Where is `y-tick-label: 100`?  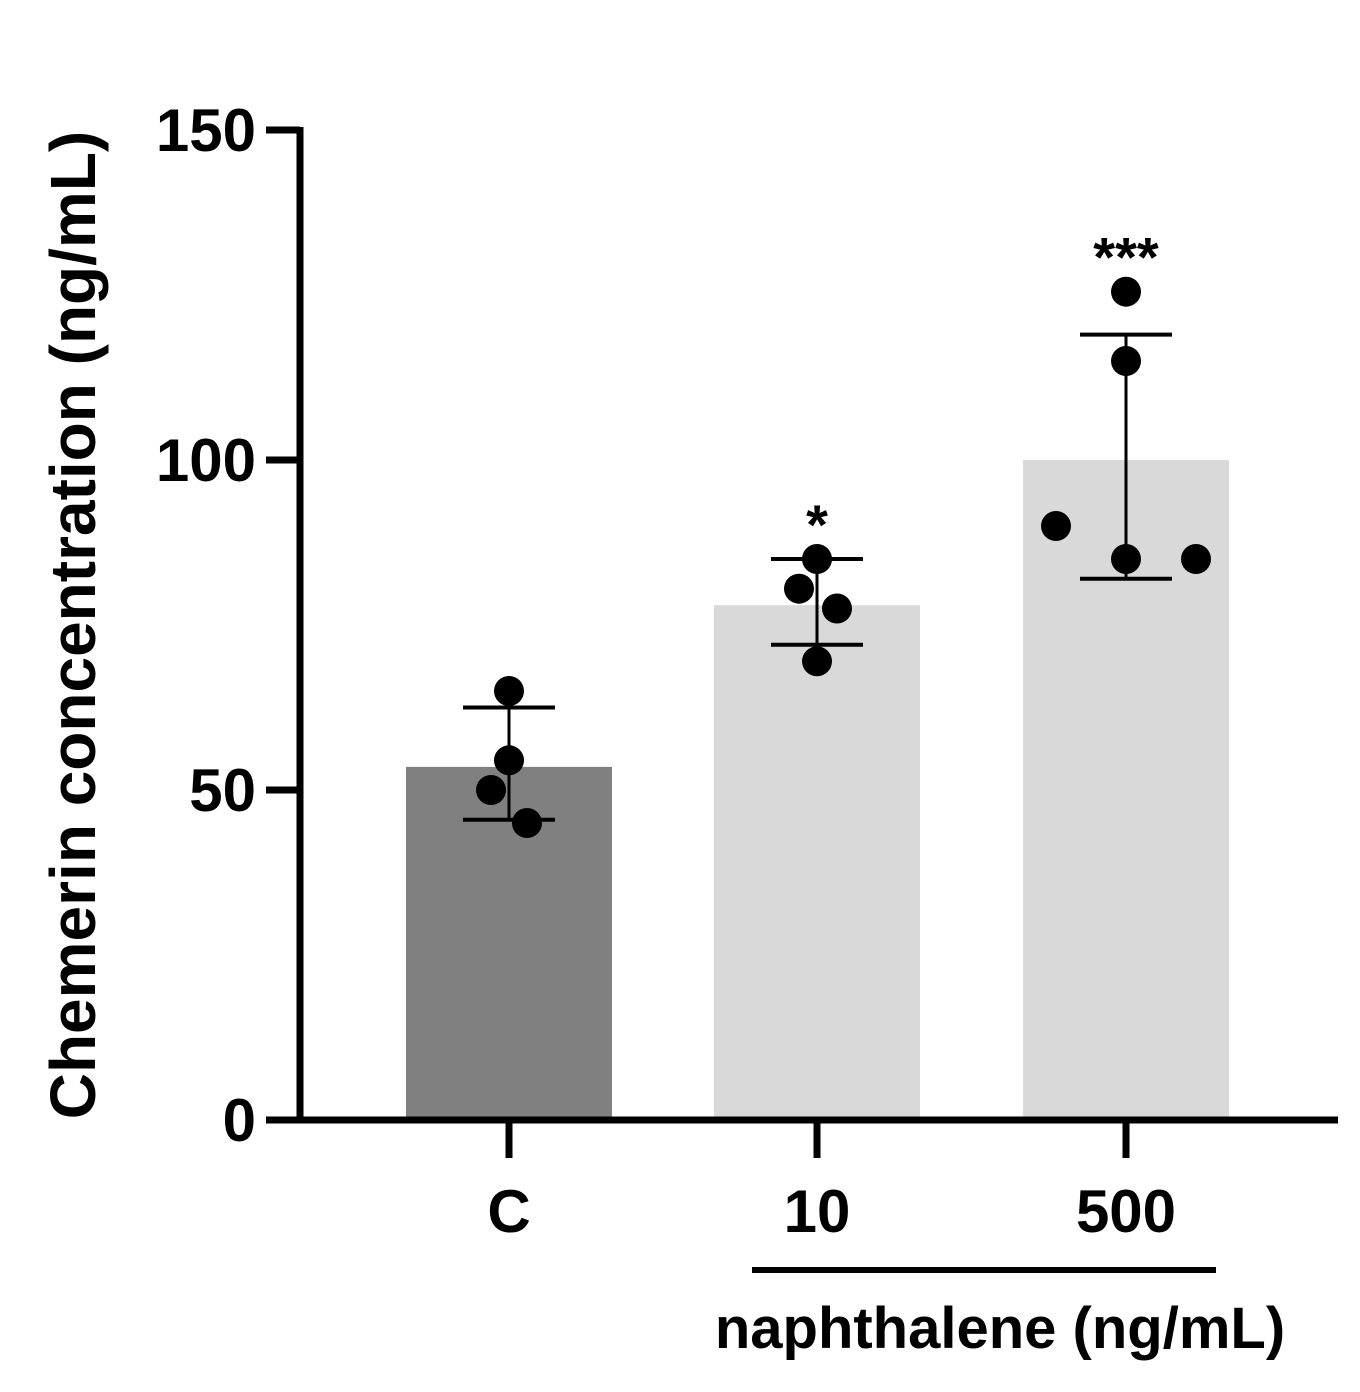
y-tick-label: 100 is located at coordinates (206, 460).